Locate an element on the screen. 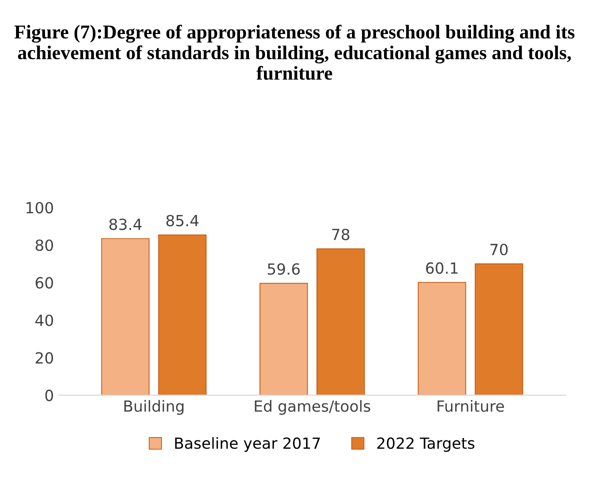 The image size is (589, 494). y-tick-label: 100 is located at coordinates (40, 208).